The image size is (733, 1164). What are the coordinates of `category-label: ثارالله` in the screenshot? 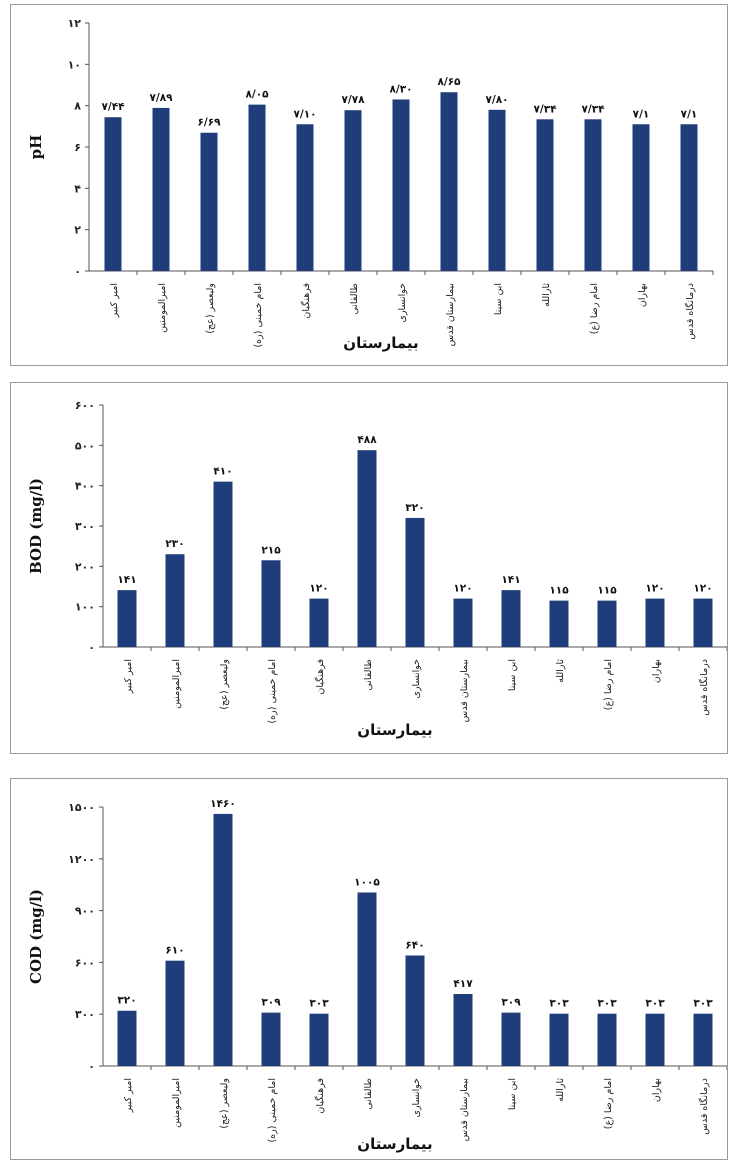 It's located at (560, 671).